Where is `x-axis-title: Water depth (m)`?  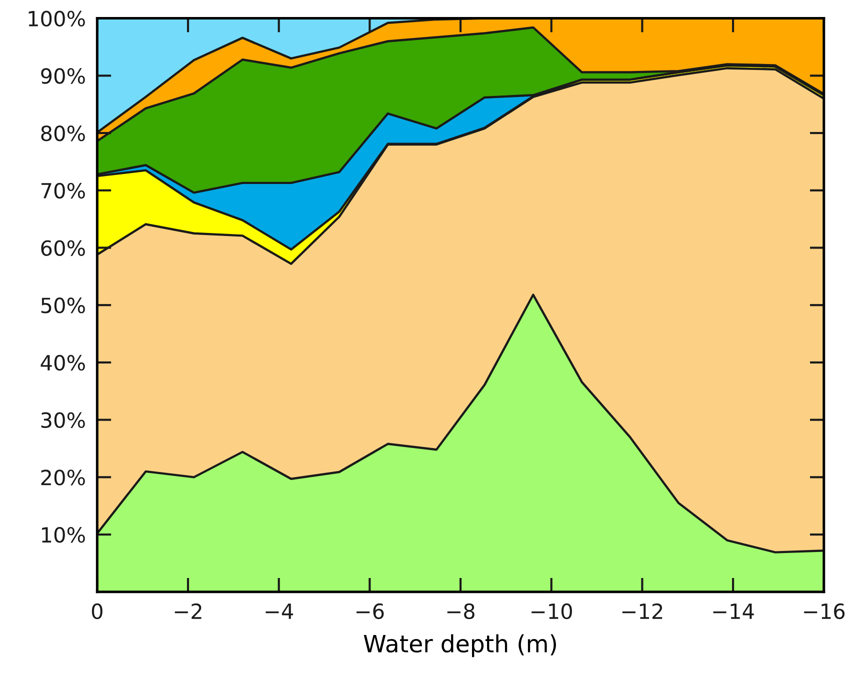
x-axis-title: Water depth (m) is located at coordinates (460, 646).